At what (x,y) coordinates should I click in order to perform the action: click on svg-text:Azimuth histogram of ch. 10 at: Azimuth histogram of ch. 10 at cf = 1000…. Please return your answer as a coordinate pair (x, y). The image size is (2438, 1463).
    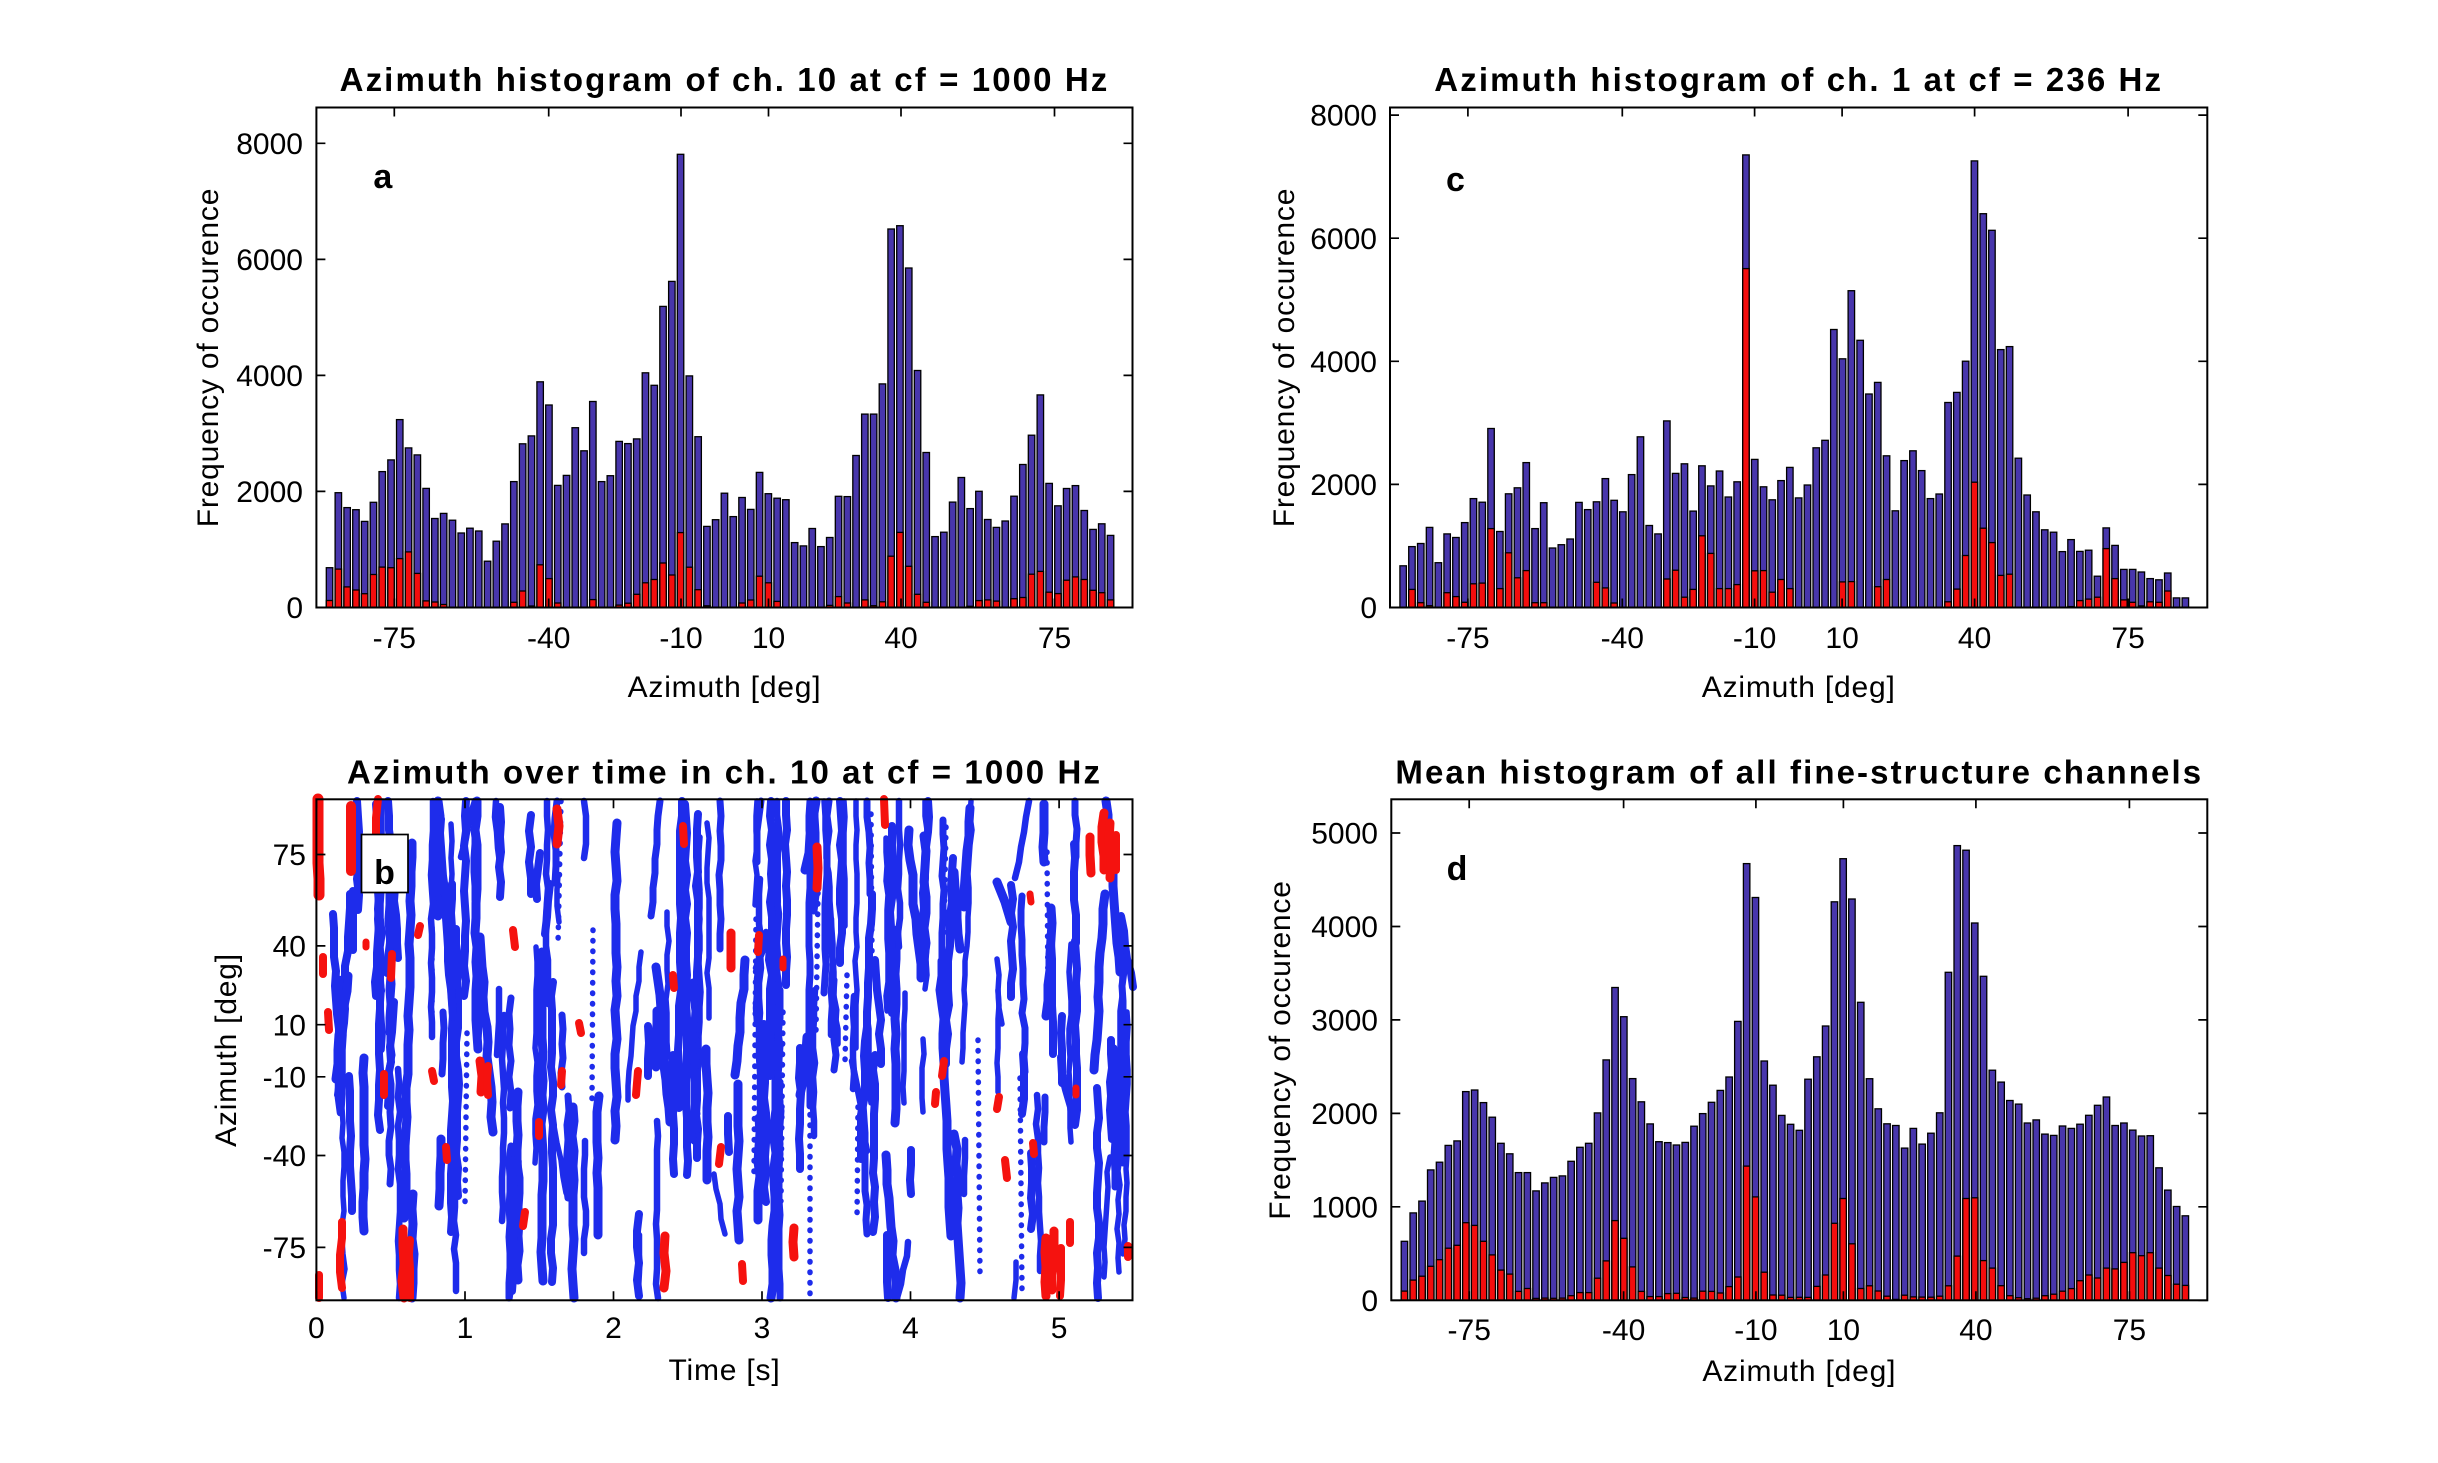
    Looking at the image, I should click on (725, 79).